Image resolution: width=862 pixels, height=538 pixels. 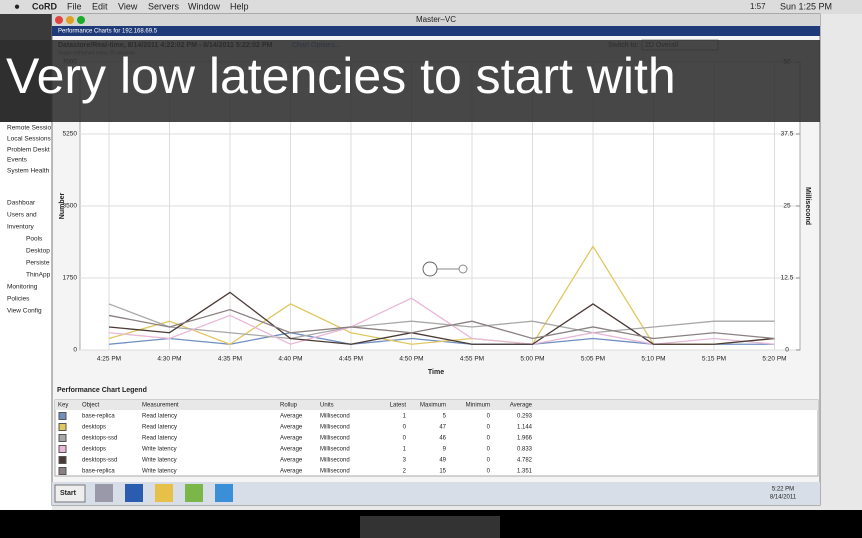 I want to click on table-header, so click(x=436, y=405).